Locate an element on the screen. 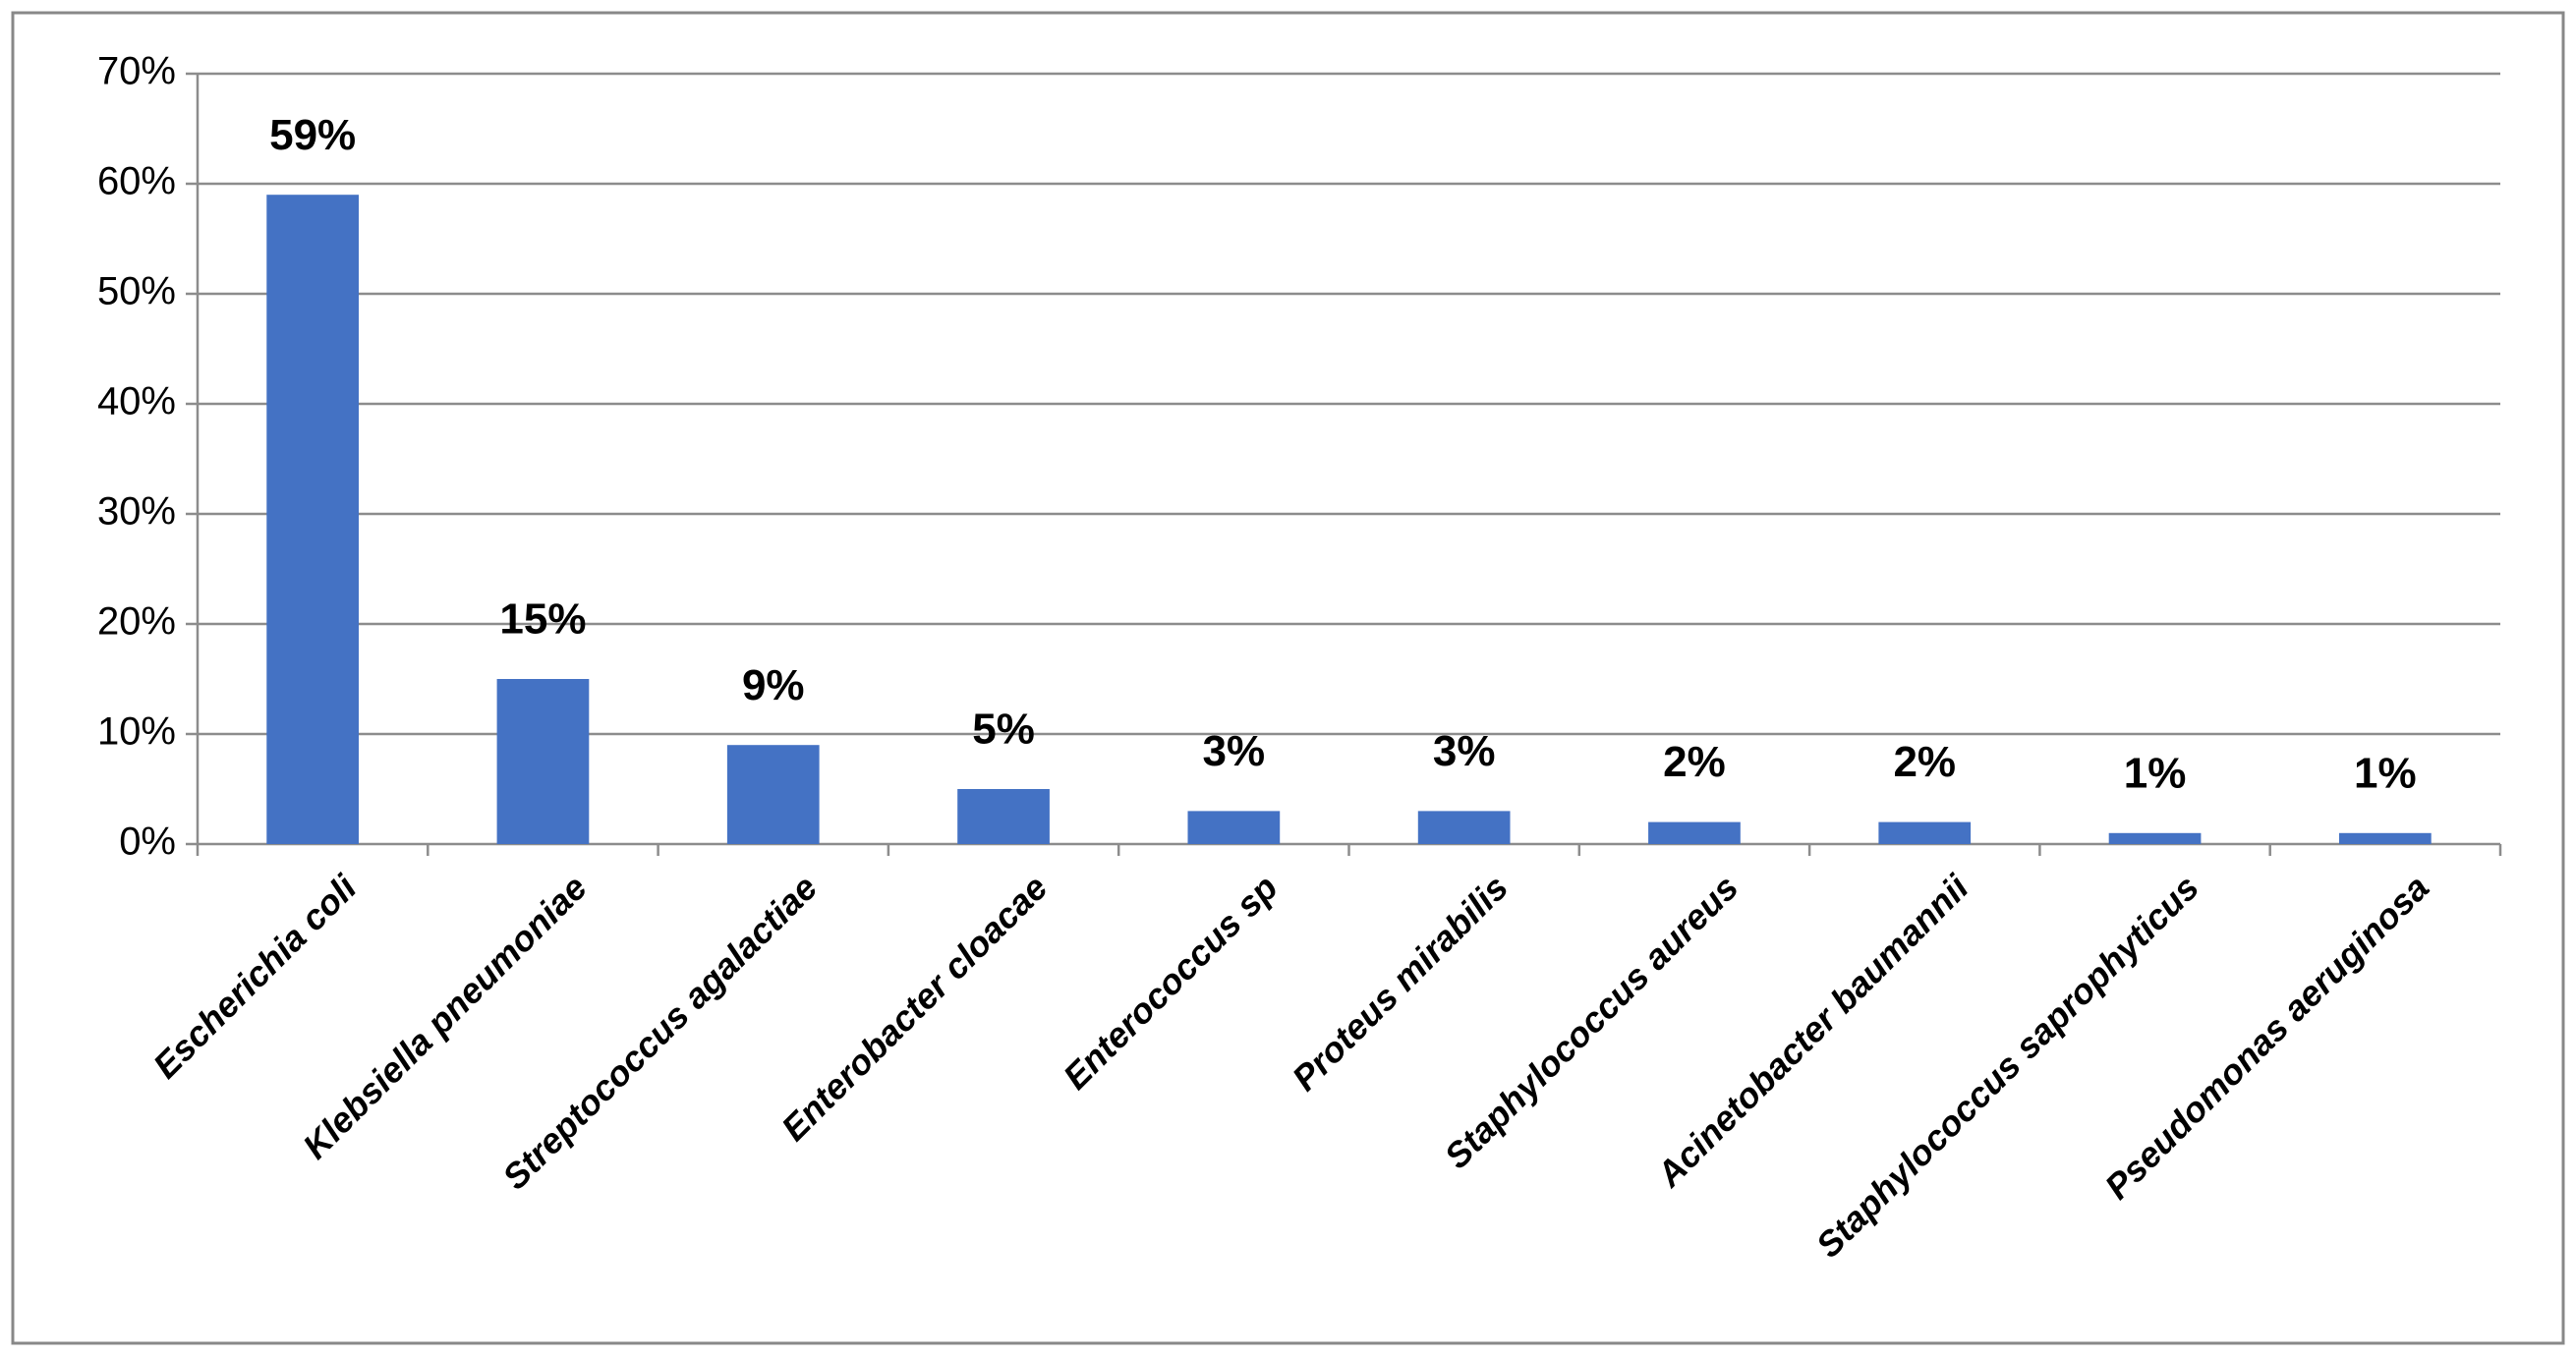  y-tick-label: 70% is located at coordinates (136, 71).